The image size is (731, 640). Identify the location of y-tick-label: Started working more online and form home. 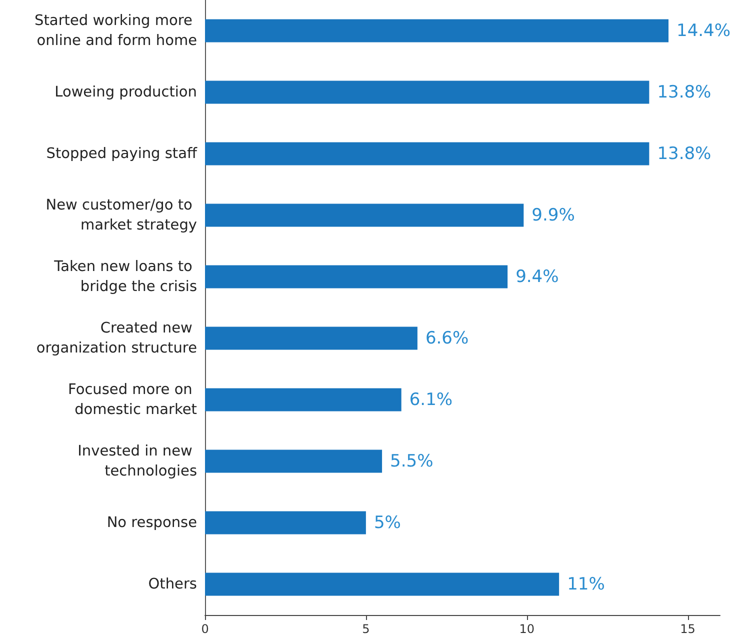
(116, 30).